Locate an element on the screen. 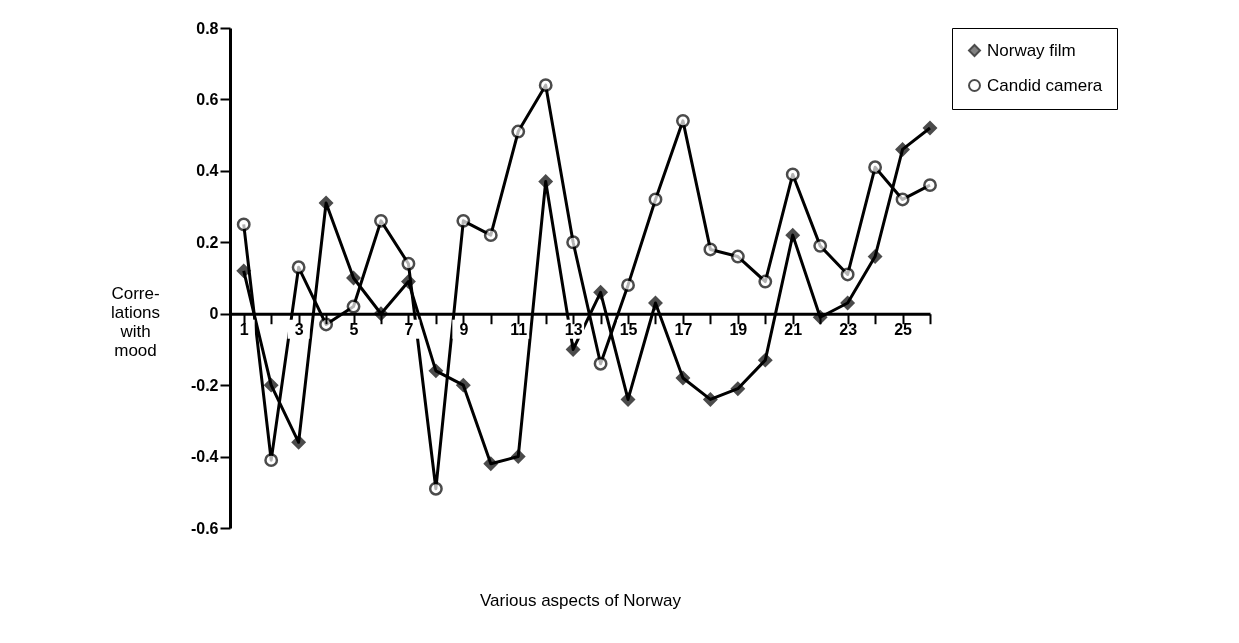  y-tick-label: 0.6 is located at coordinates (207, 99).